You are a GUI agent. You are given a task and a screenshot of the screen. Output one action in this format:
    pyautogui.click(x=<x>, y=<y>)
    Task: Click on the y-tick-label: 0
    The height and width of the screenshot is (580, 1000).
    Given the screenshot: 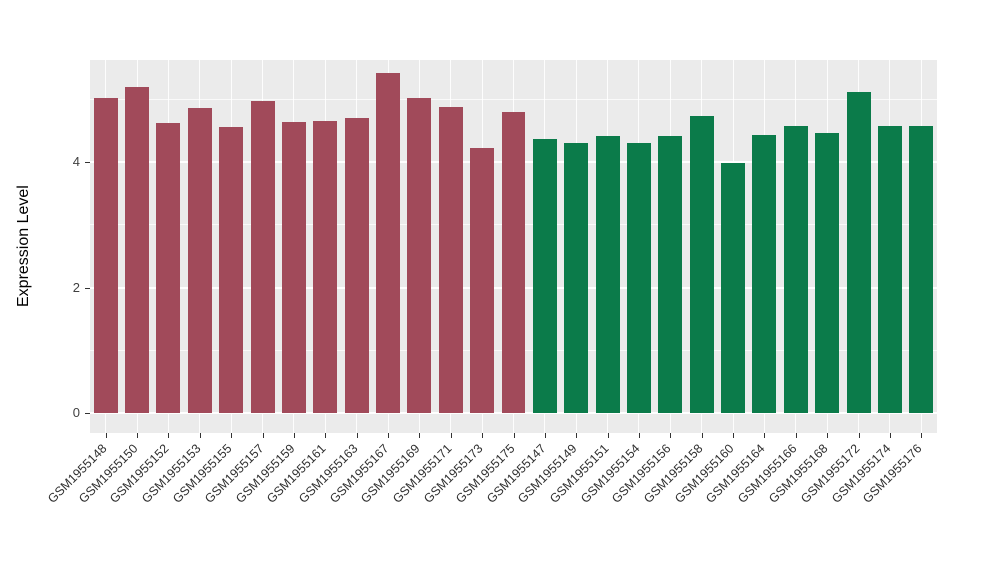 What is the action you would take?
    pyautogui.click(x=76, y=412)
    